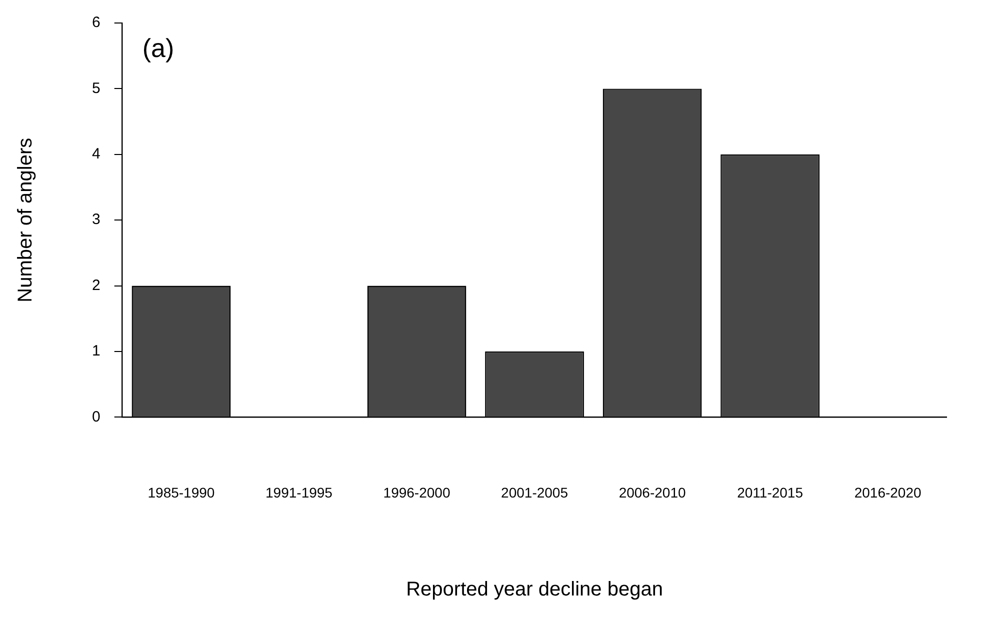 The width and height of the screenshot is (990, 631). Describe the element at coordinates (888, 492) in the screenshot. I see `x-tick-label: 2016-2020` at that location.